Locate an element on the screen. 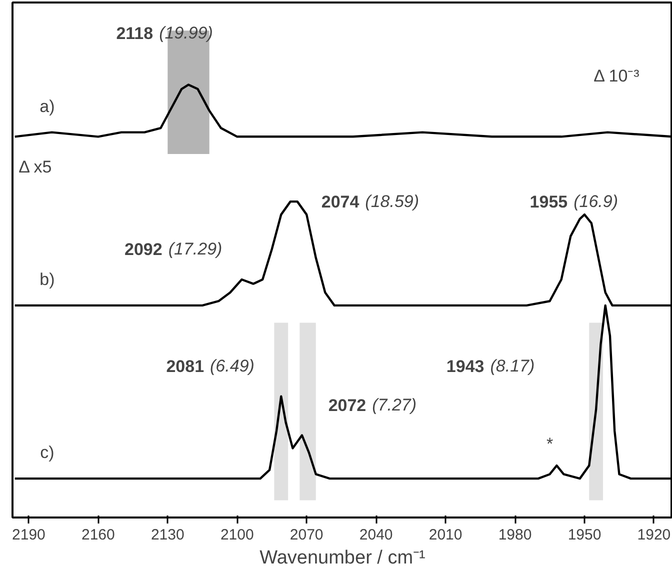 This screenshot has height=571, width=672. x-tick-label: 2100 is located at coordinates (237, 535).